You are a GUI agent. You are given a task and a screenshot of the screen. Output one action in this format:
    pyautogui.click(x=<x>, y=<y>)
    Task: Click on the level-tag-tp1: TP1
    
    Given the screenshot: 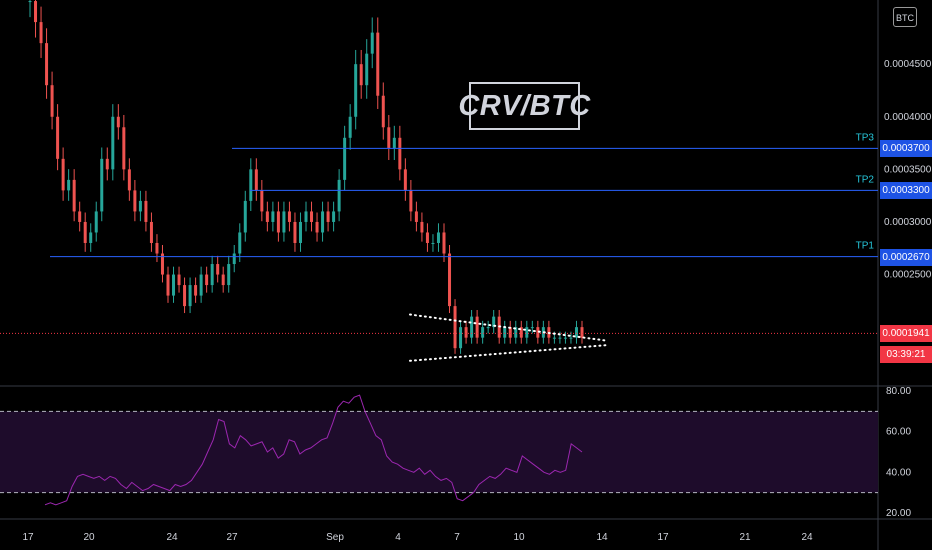 What is the action you would take?
    pyautogui.click(x=865, y=246)
    